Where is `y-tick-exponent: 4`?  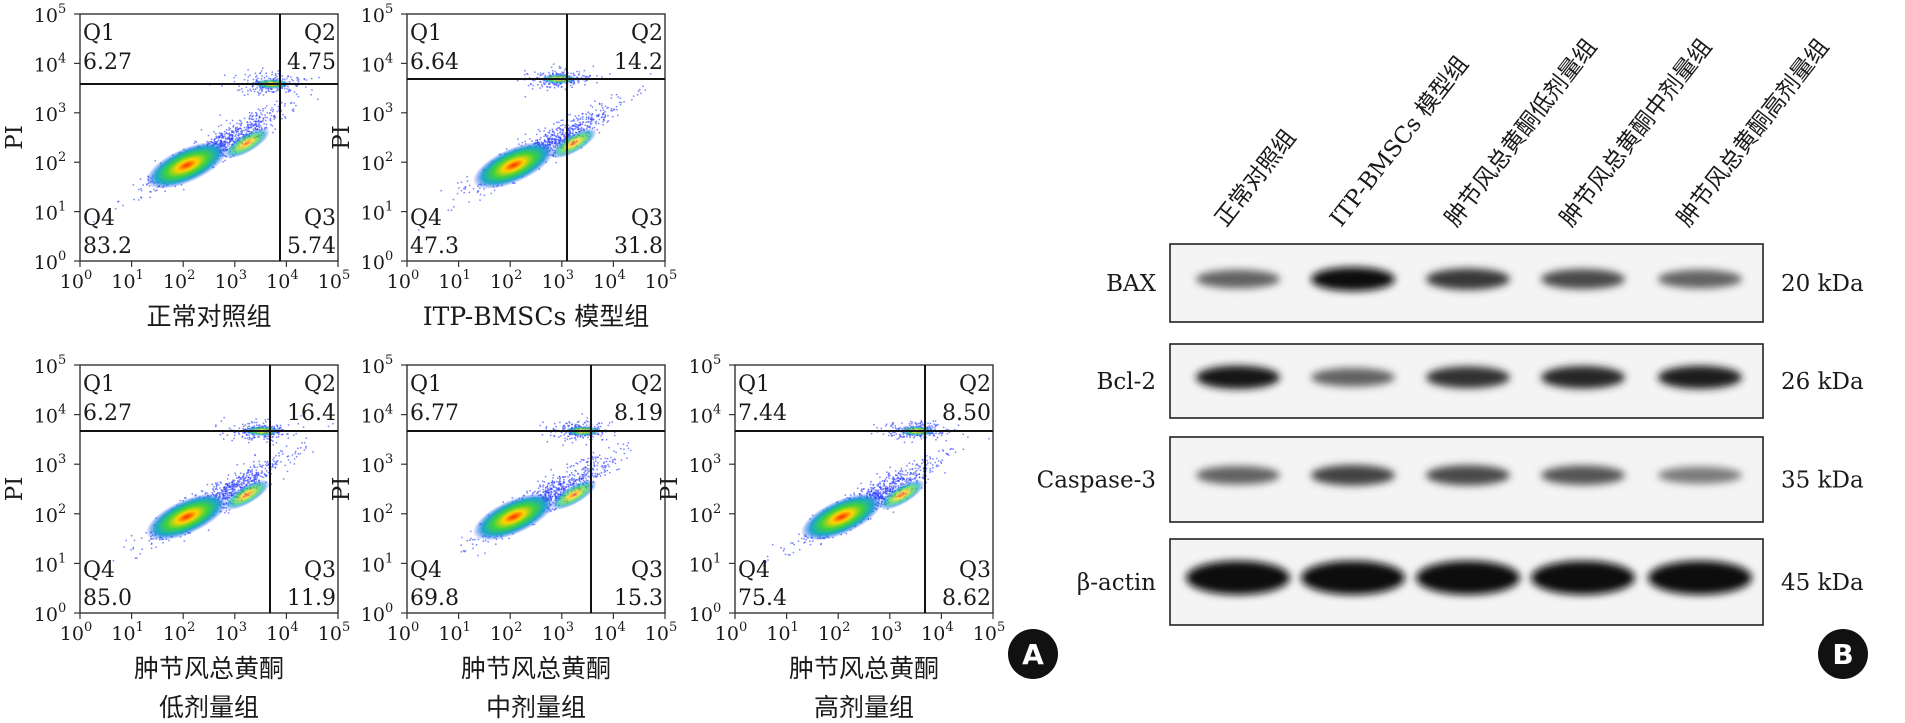 y-tick-exponent: 4 is located at coordinates (389, 410).